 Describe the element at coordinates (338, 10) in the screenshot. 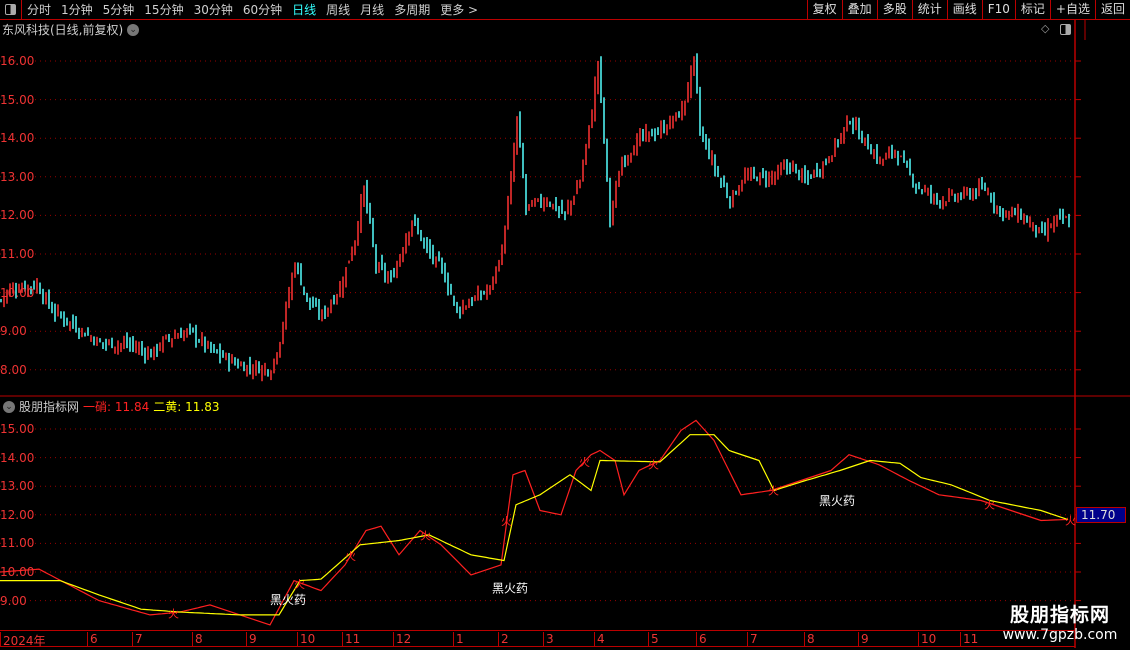

I see `period-tab: 周线` at that location.